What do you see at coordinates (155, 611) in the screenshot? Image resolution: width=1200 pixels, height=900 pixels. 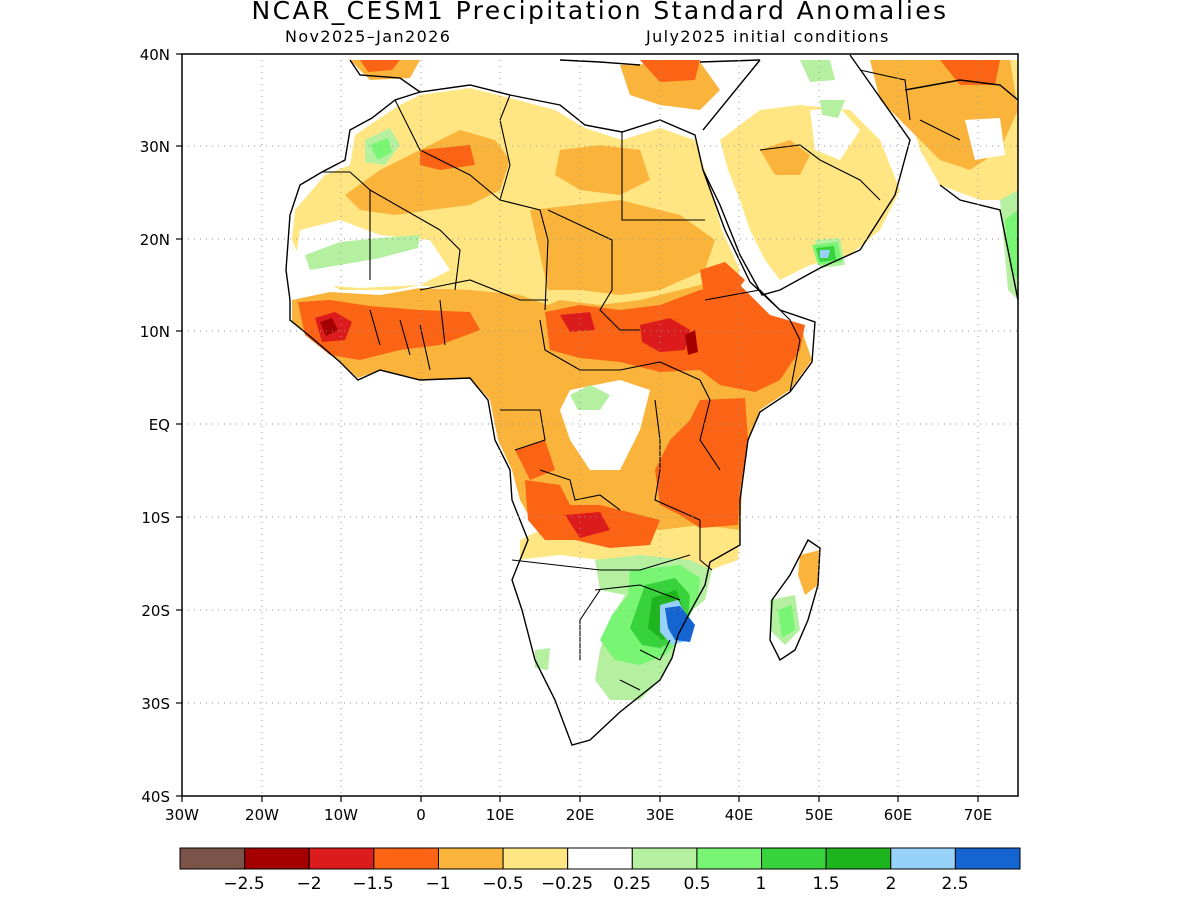 I see `y-tick-label: 20S` at bounding box center [155, 611].